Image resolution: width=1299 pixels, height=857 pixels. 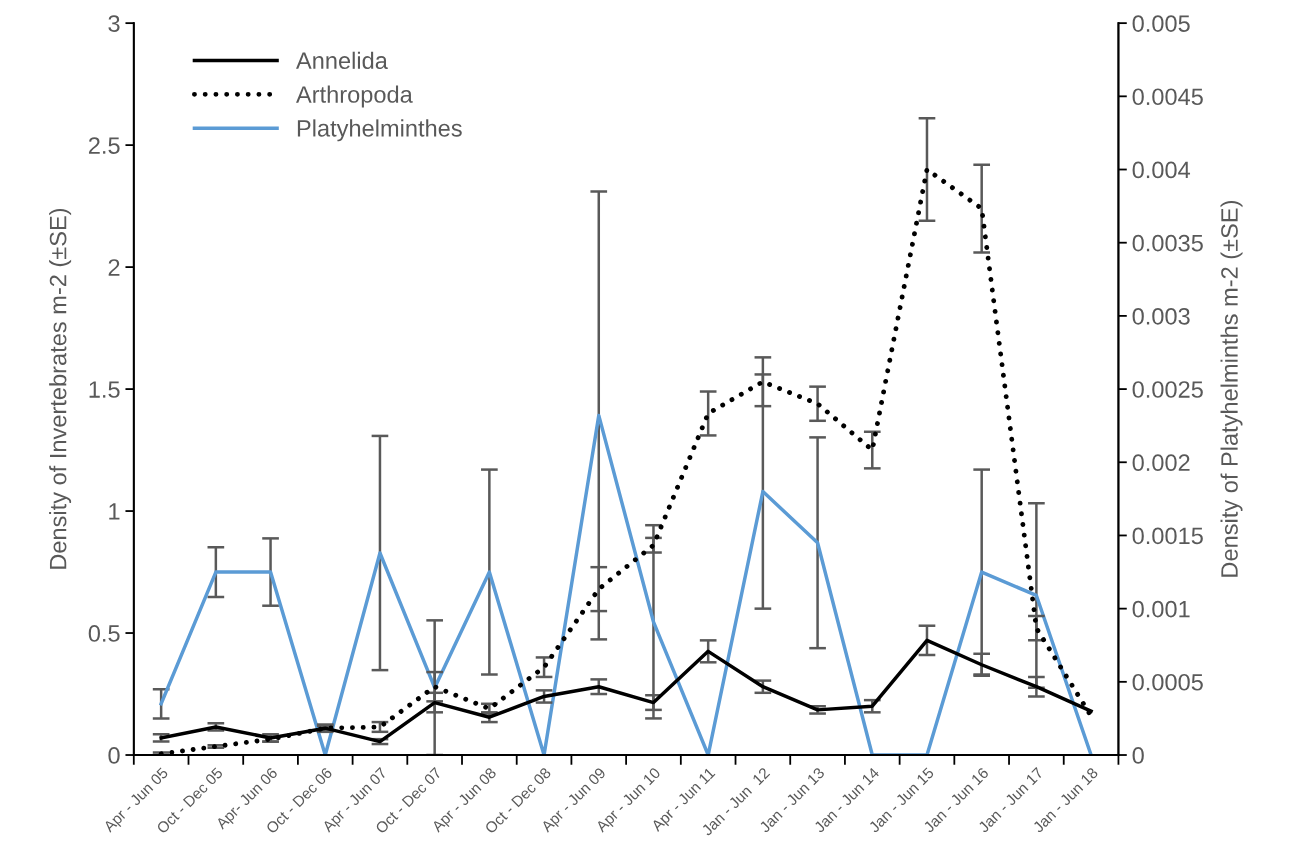 I want to click on y-tick-label: 0, so click(x=114, y=755).